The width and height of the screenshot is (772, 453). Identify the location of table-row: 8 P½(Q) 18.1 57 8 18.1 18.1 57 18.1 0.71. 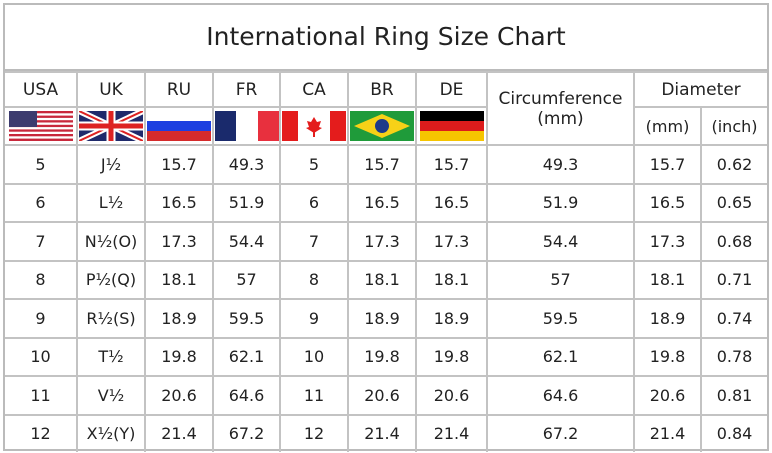
(386, 279).